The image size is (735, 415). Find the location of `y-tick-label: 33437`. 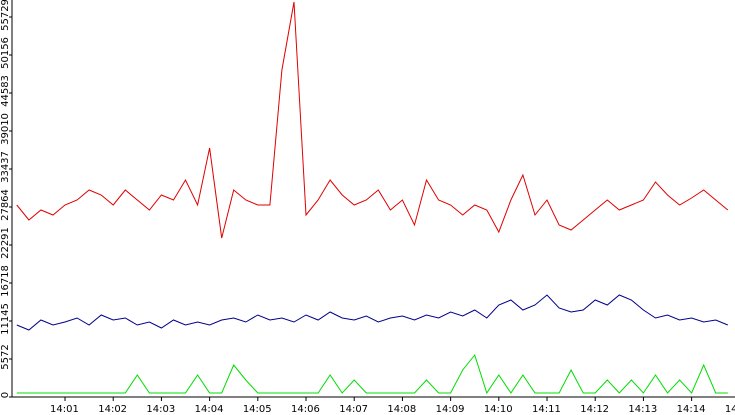

y-tick-label: 33437 is located at coordinates (5, 167).